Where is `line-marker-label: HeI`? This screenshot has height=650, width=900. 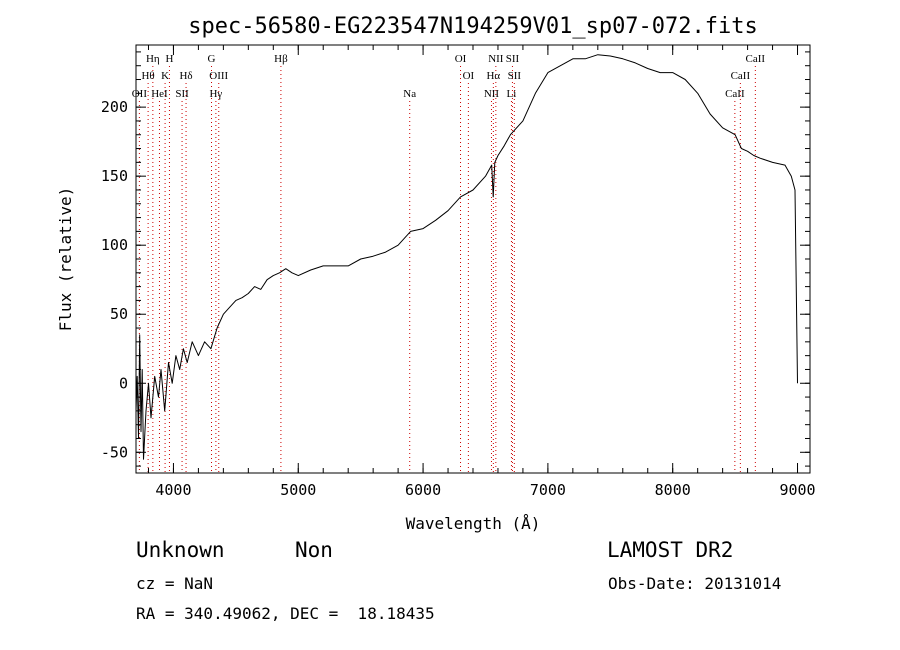 line-marker-label: HeI is located at coordinates (159, 94).